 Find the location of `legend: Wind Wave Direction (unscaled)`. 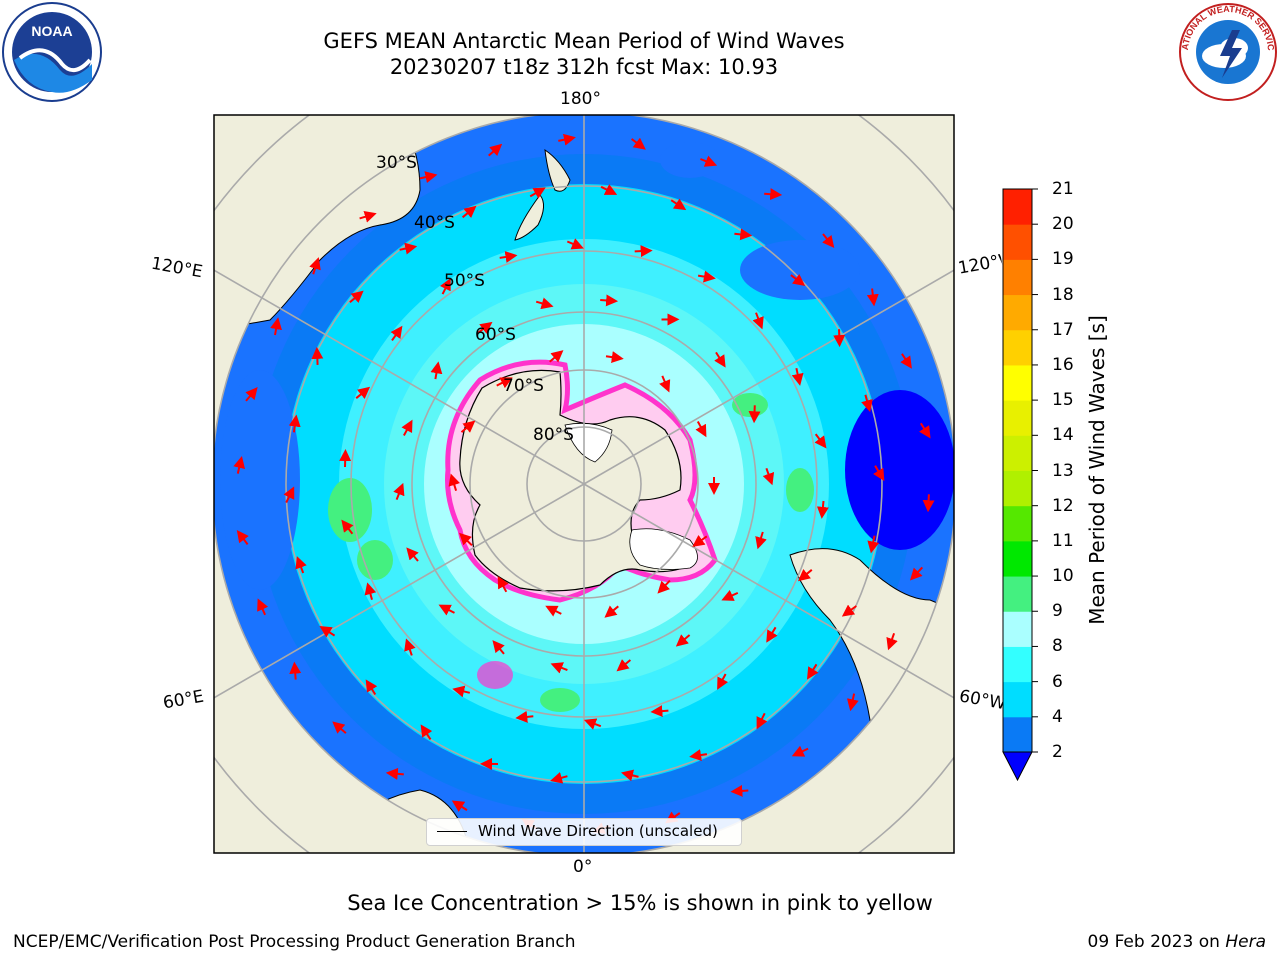

legend: Wind Wave Direction (unscaled) is located at coordinates (584, 832).